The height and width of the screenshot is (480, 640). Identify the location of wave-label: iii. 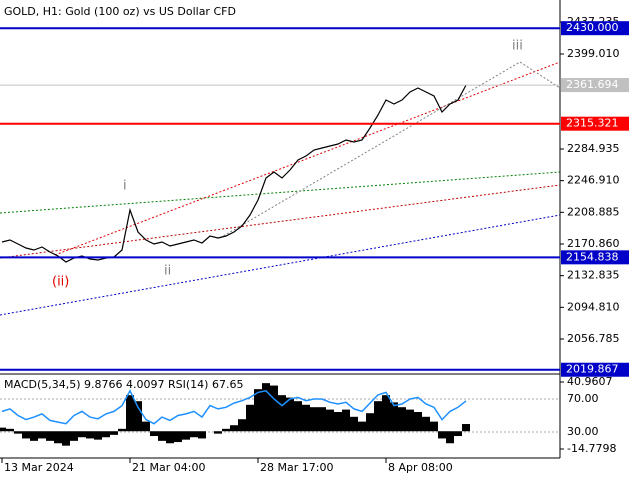
(517, 46).